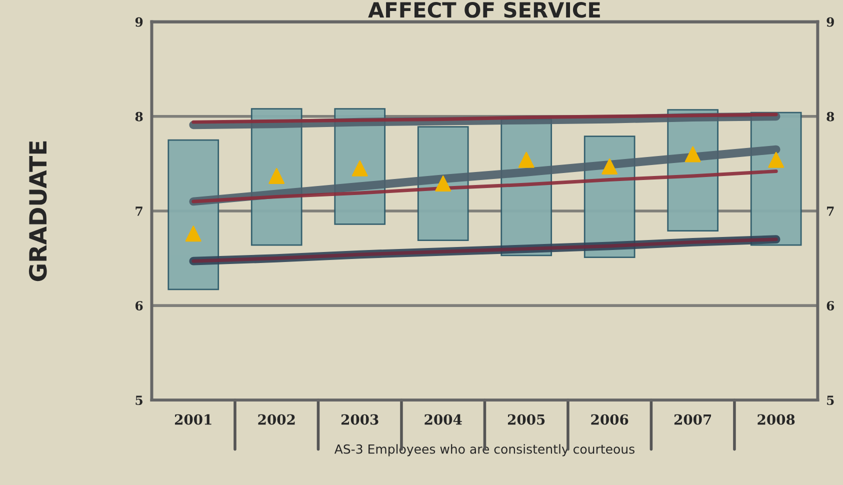 The image size is (843, 485). What do you see at coordinates (359, 419) in the screenshot?
I see `x-tick-label: 2003` at bounding box center [359, 419].